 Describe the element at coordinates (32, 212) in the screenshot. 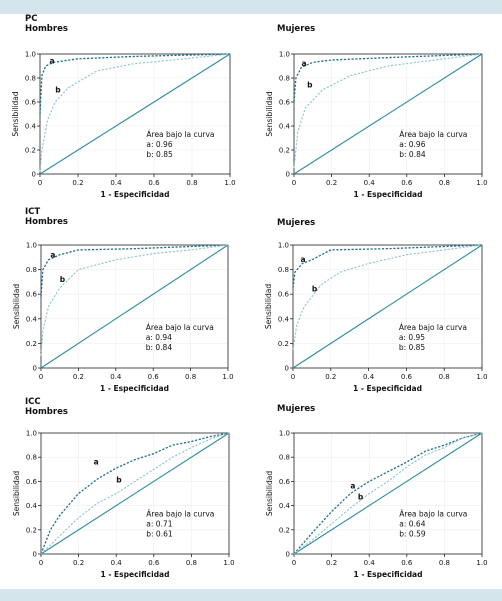

I see `chart-group-label: ICT` at that location.